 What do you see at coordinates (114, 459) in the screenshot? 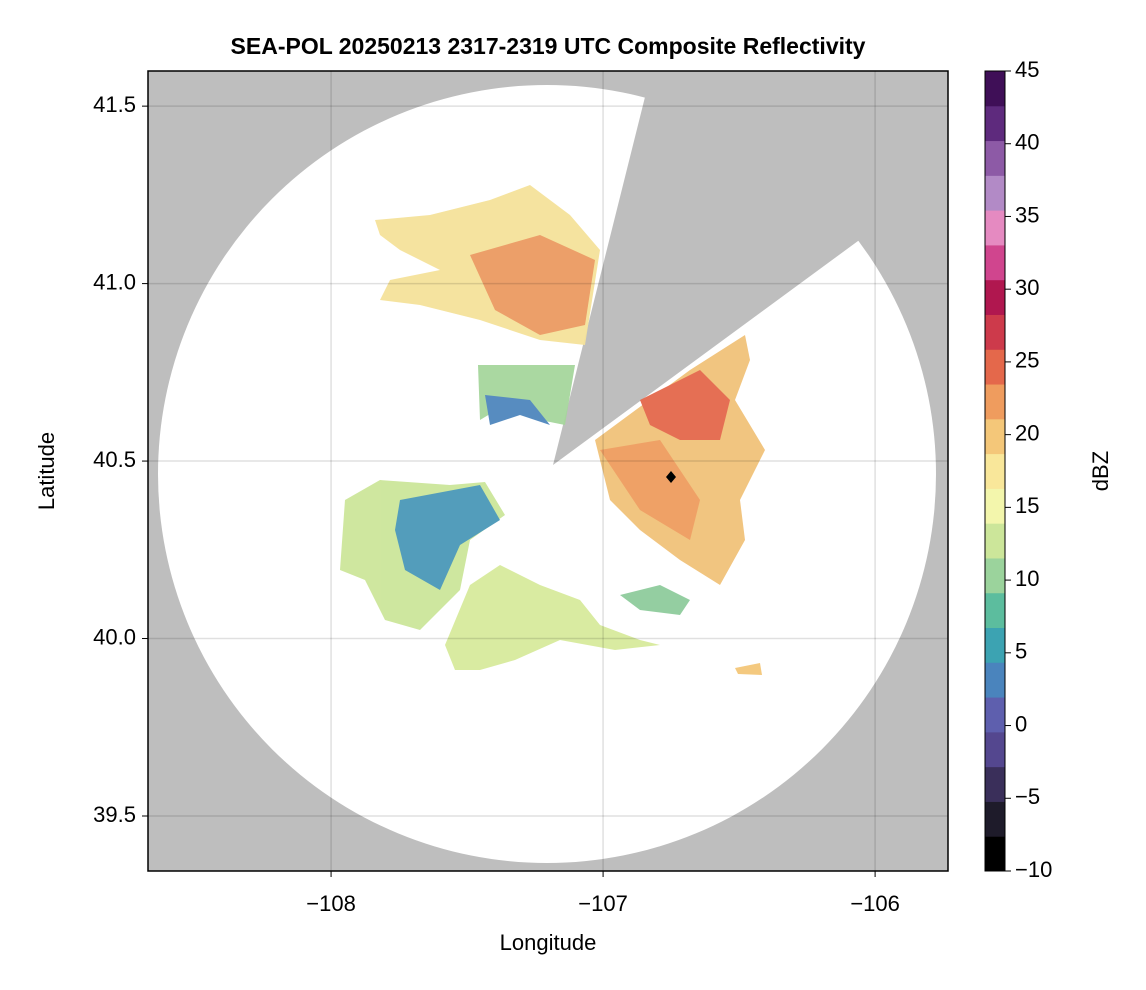
I see `y-tick-label: 40.5` at bounding box center [114, 459].